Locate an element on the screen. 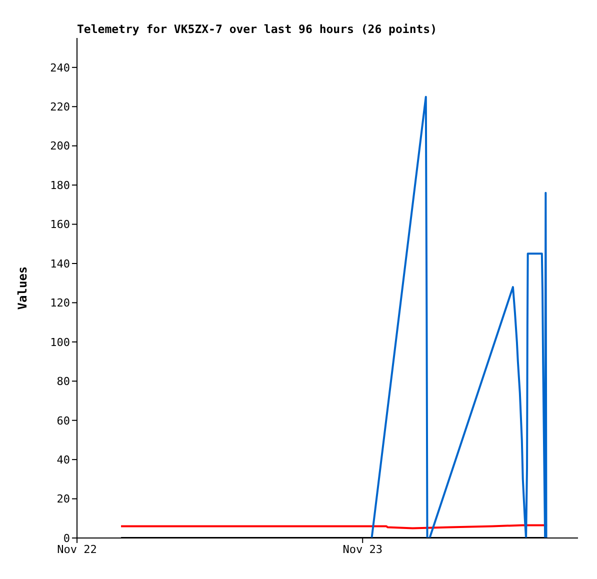 The image size is (597, 579). y-tick-label: 80 is located at coordinates (63, 381).